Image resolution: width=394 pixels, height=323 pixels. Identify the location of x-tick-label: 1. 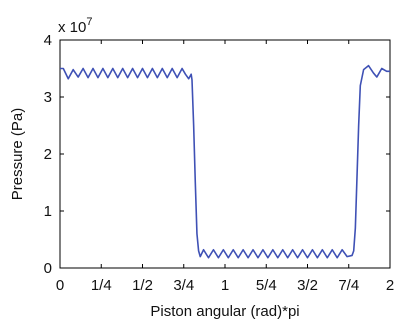
(225, 285).